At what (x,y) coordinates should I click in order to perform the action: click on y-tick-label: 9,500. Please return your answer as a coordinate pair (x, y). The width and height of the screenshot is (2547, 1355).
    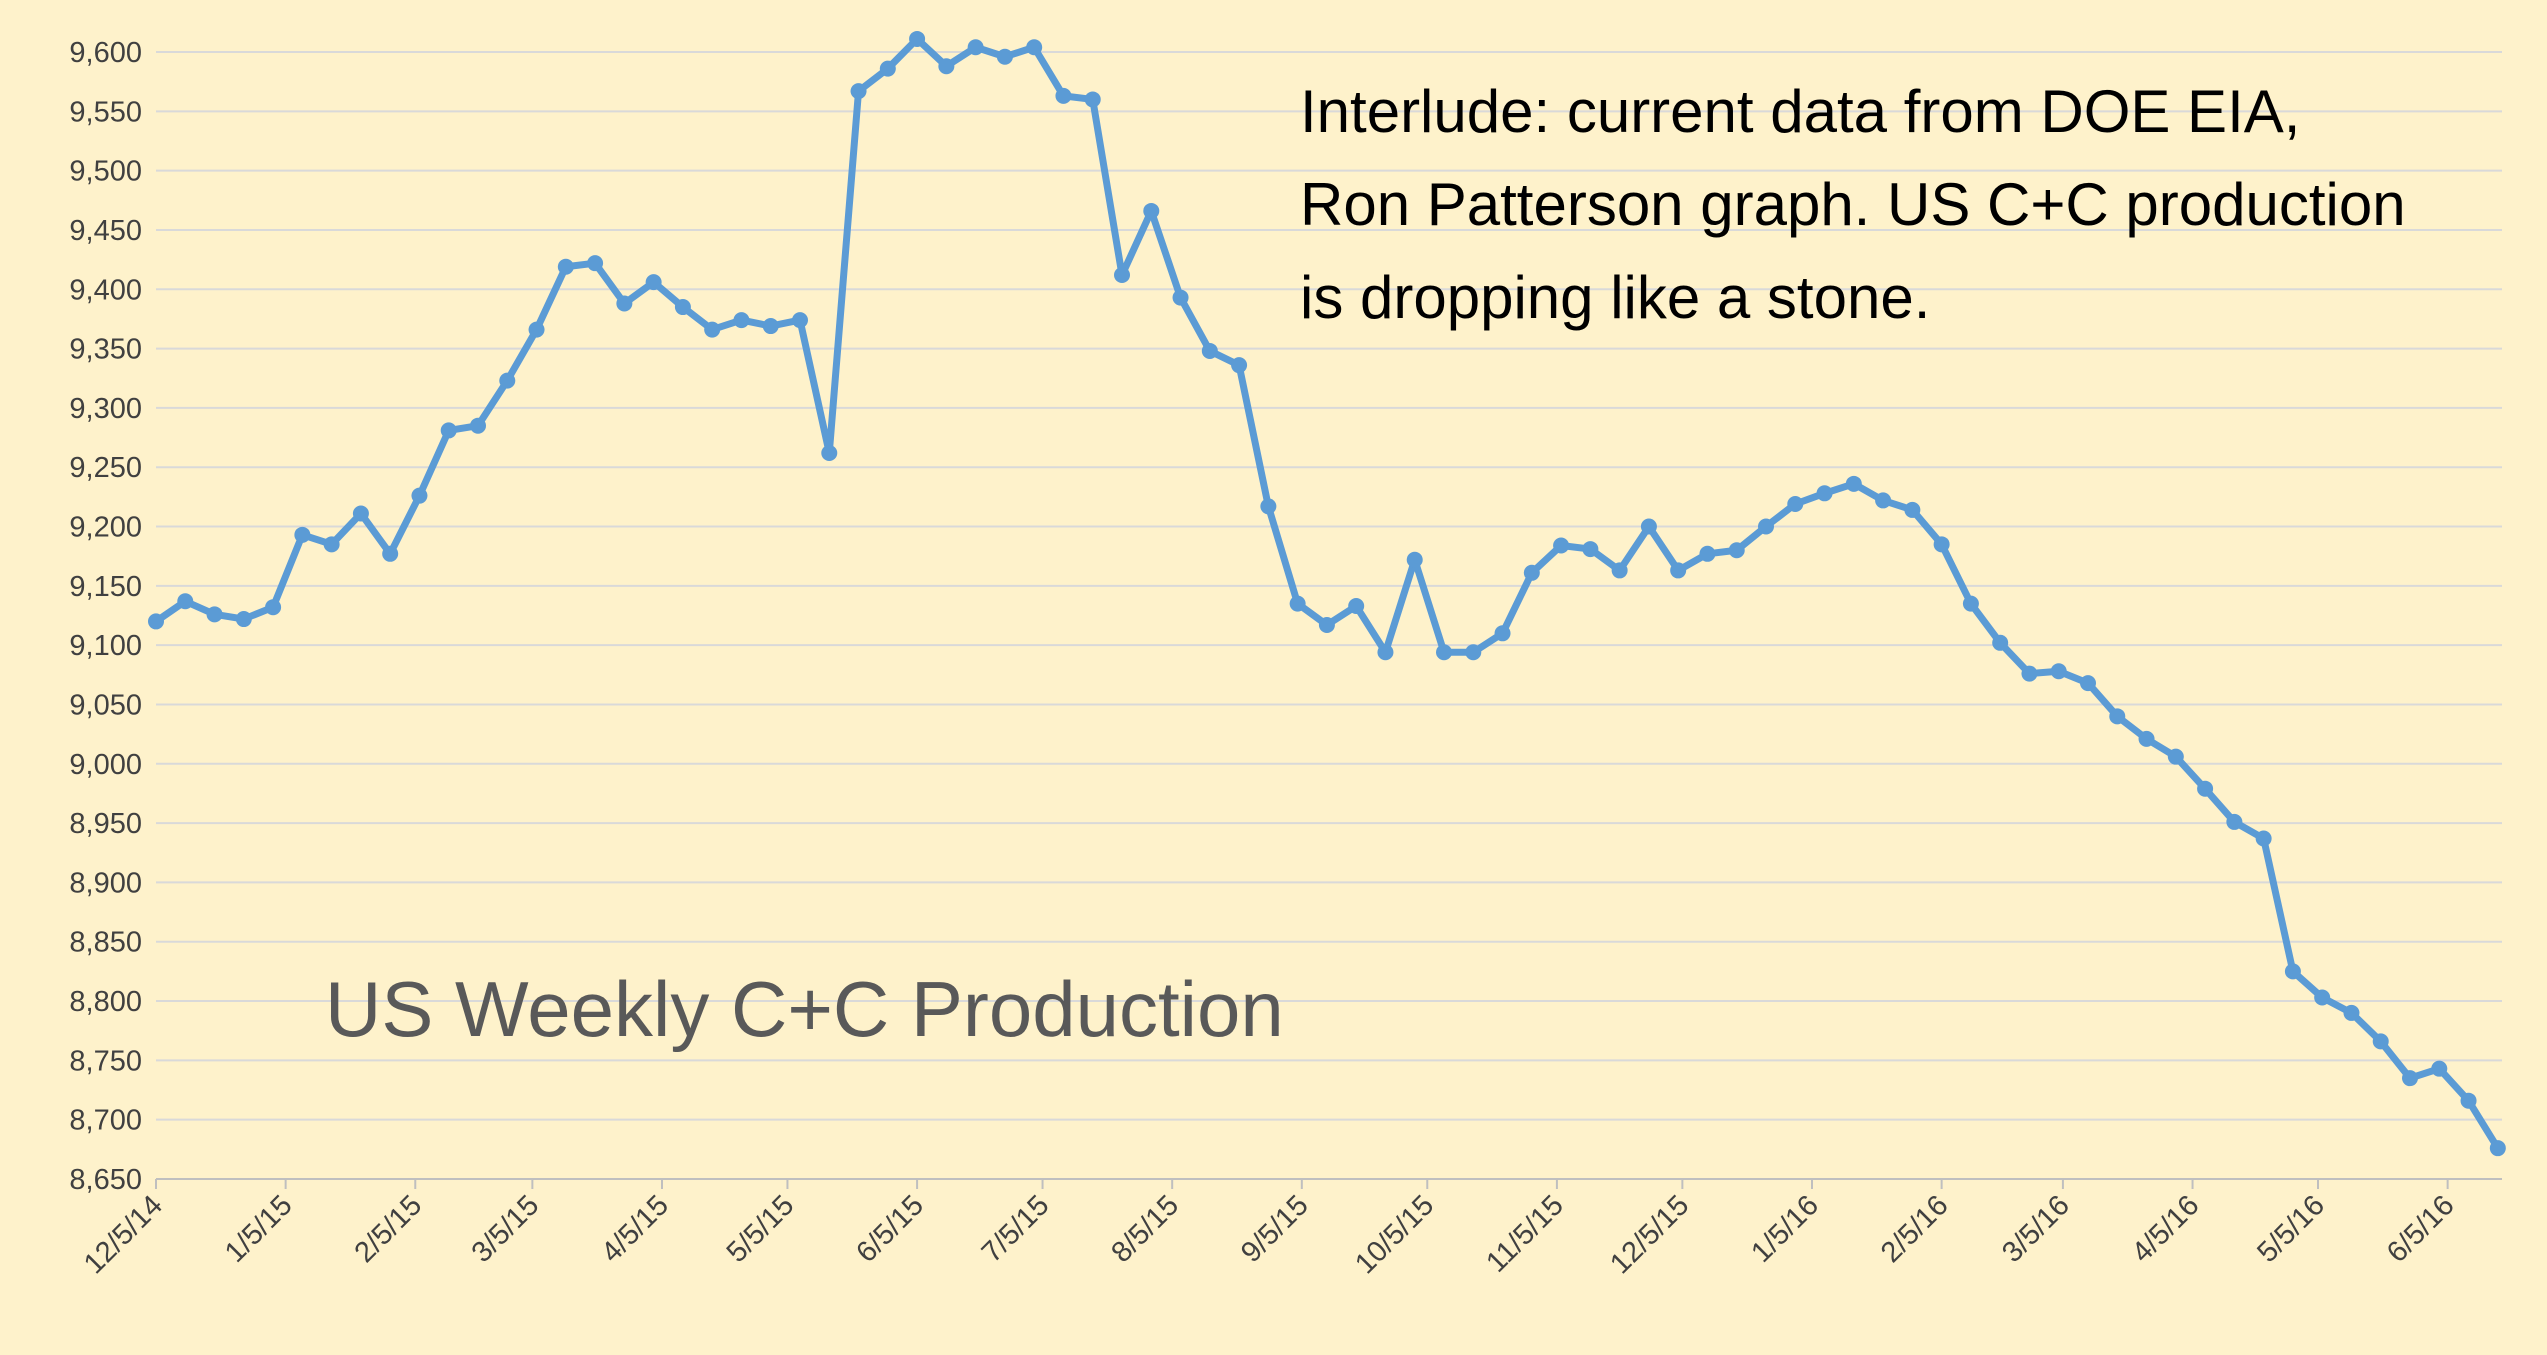
    Looking at the image, I should click on (105, 172).